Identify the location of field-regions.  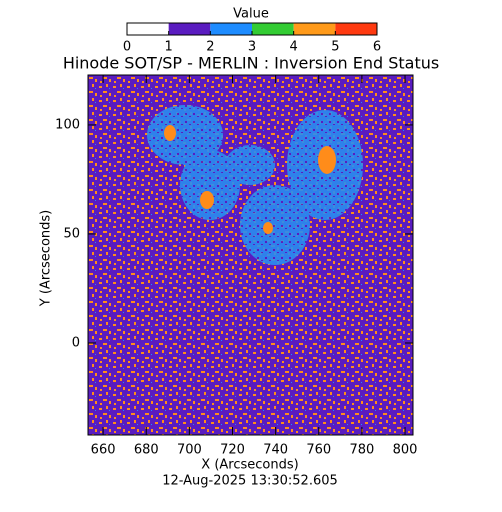
(255, 185).